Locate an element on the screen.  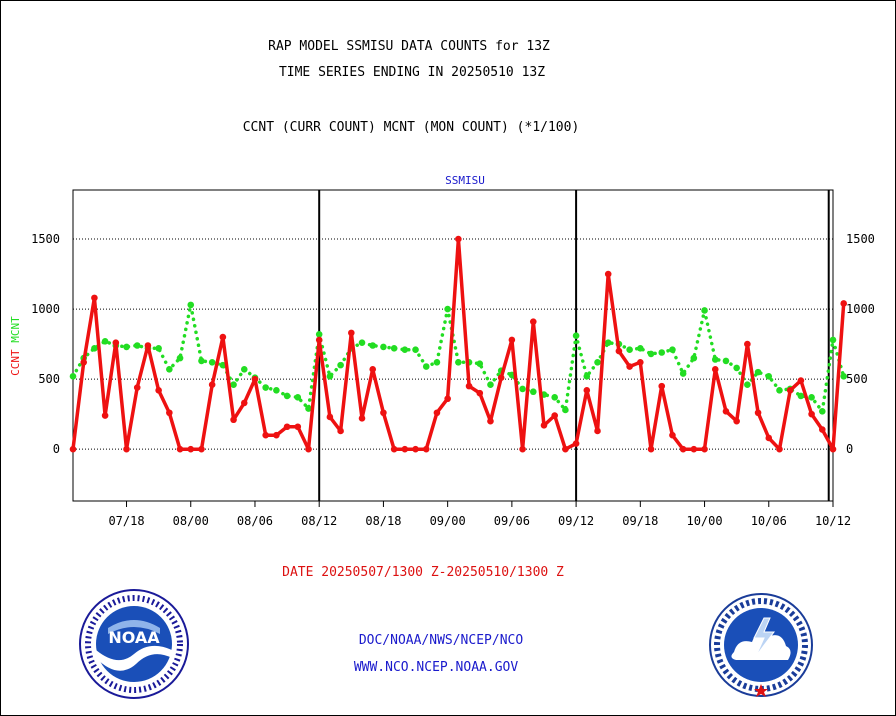
y-tick-label-left: 1000 is located at coordinates (45, 309).